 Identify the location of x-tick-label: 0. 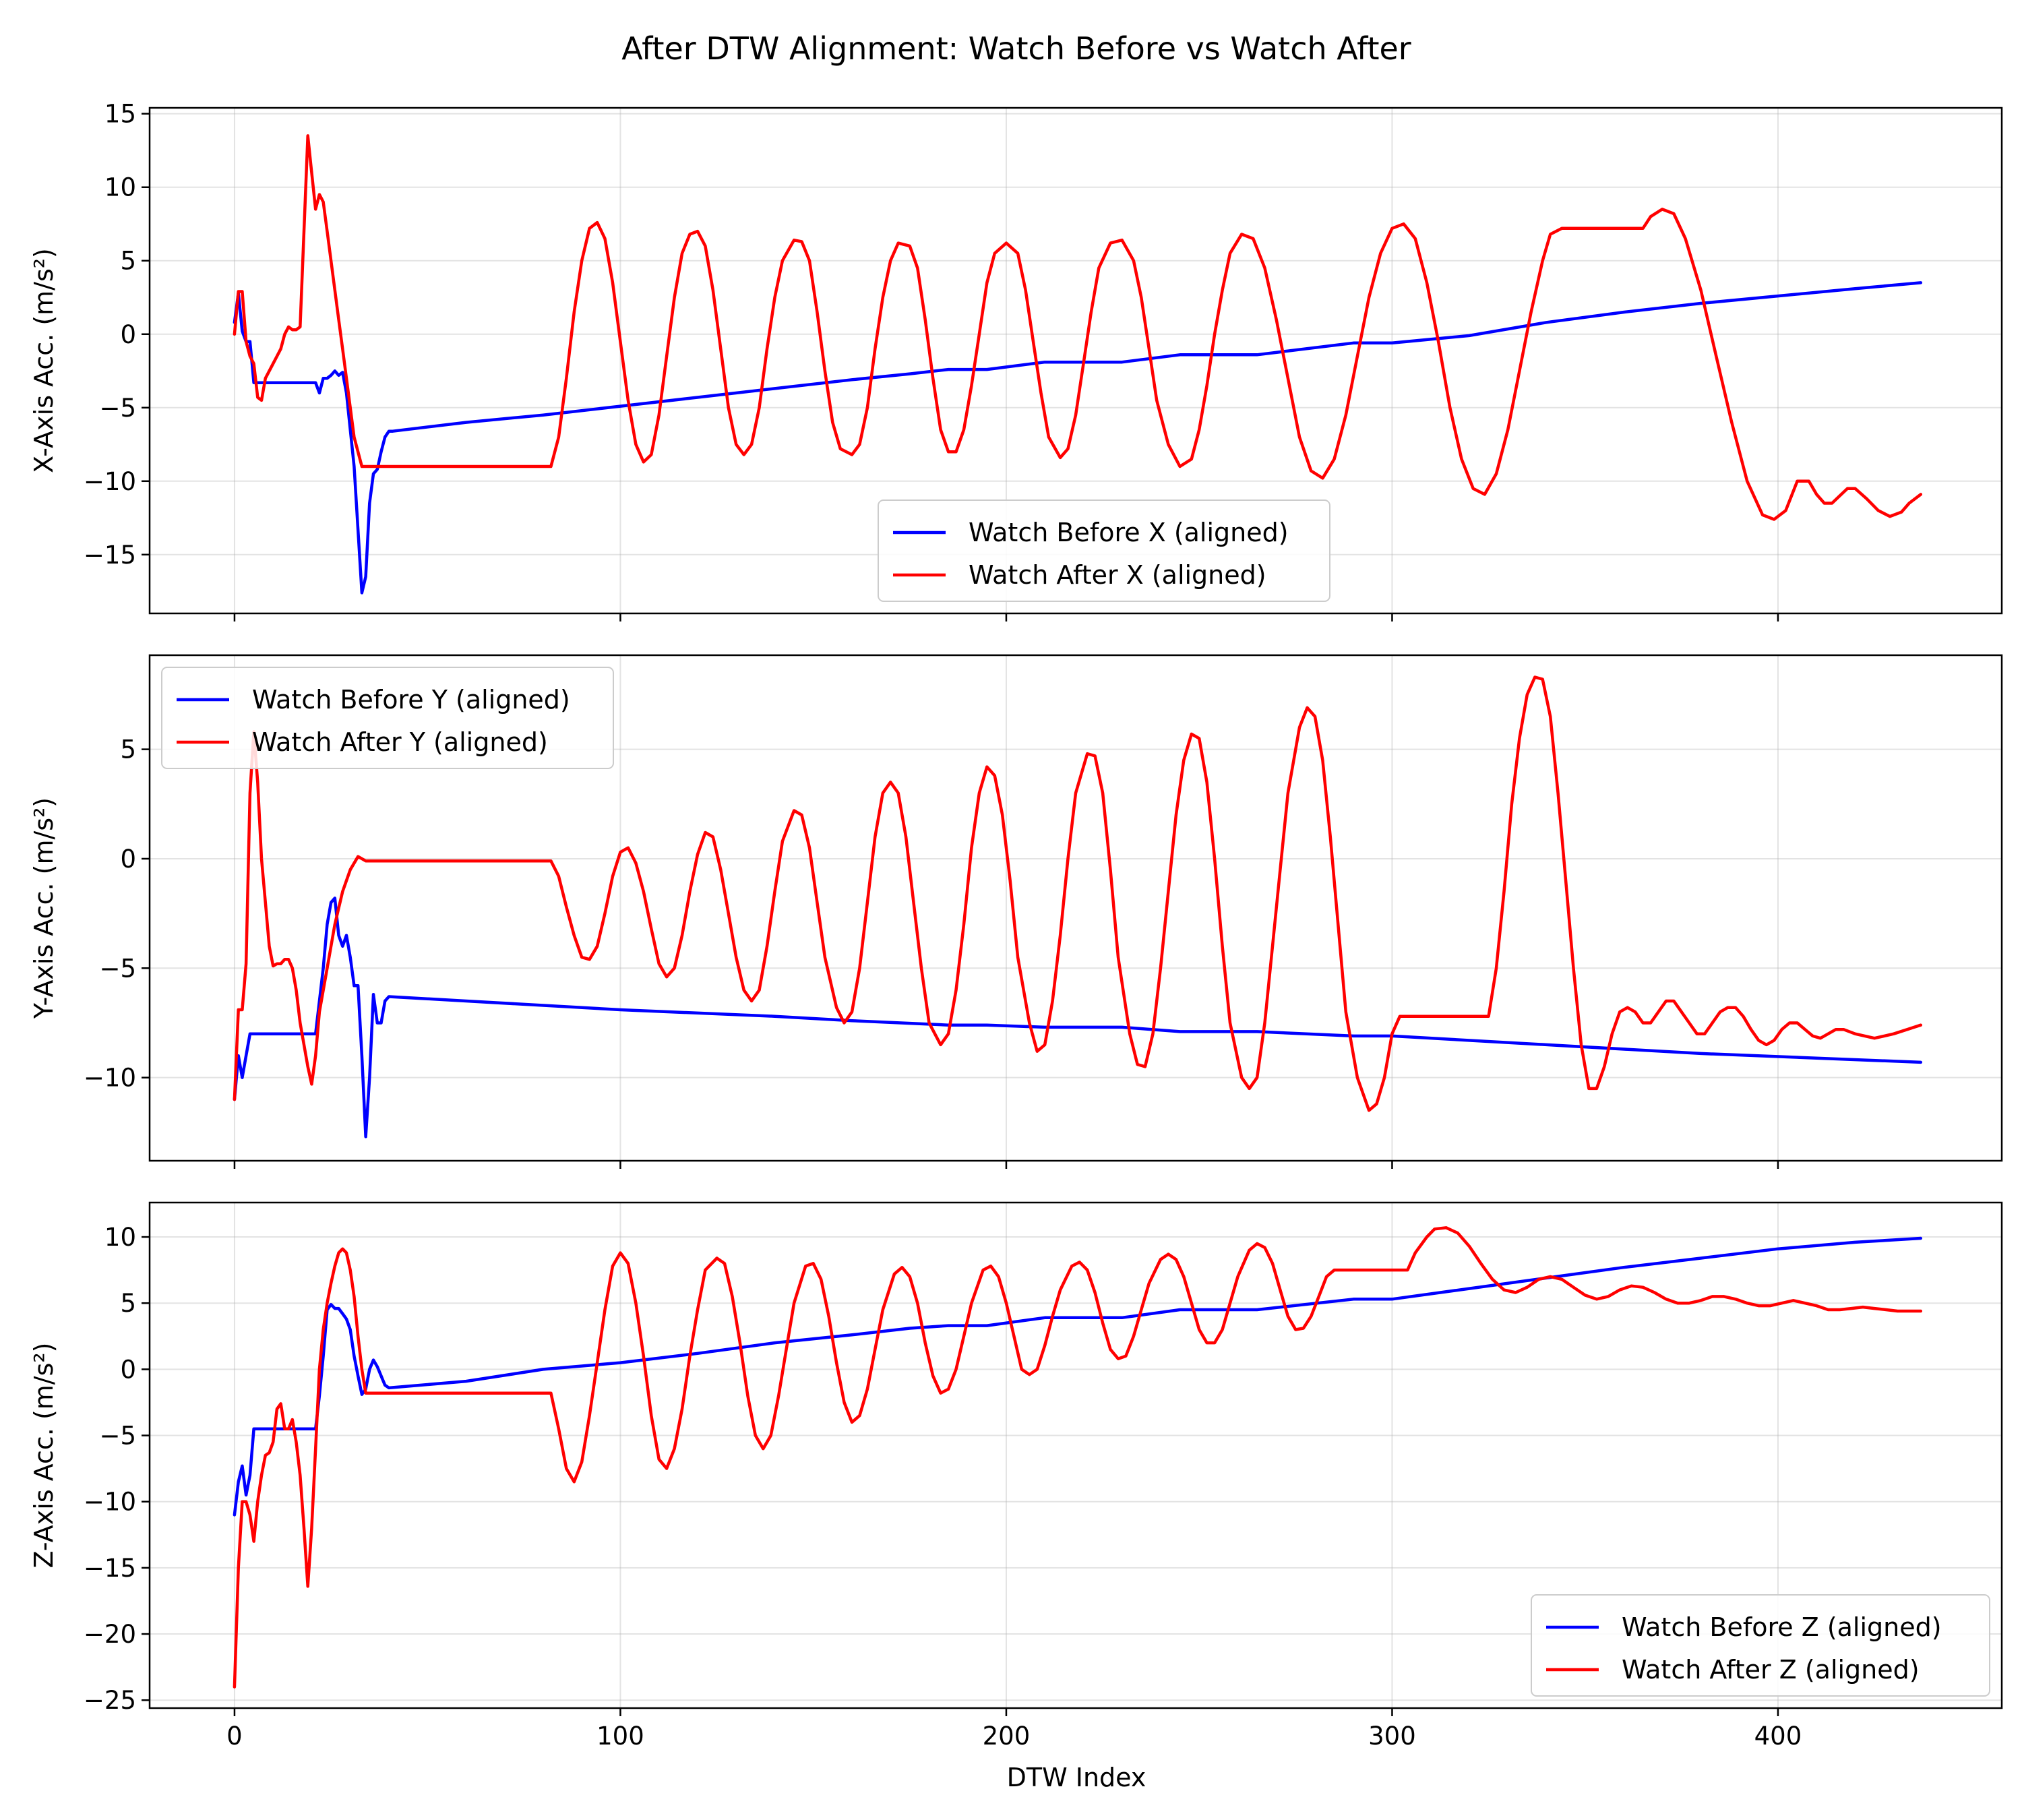
(234, 1736).